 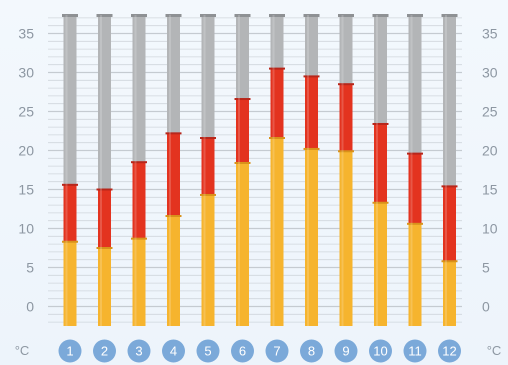 I want to click on y-tick-label-left: 25, so click(x=26, y=112).